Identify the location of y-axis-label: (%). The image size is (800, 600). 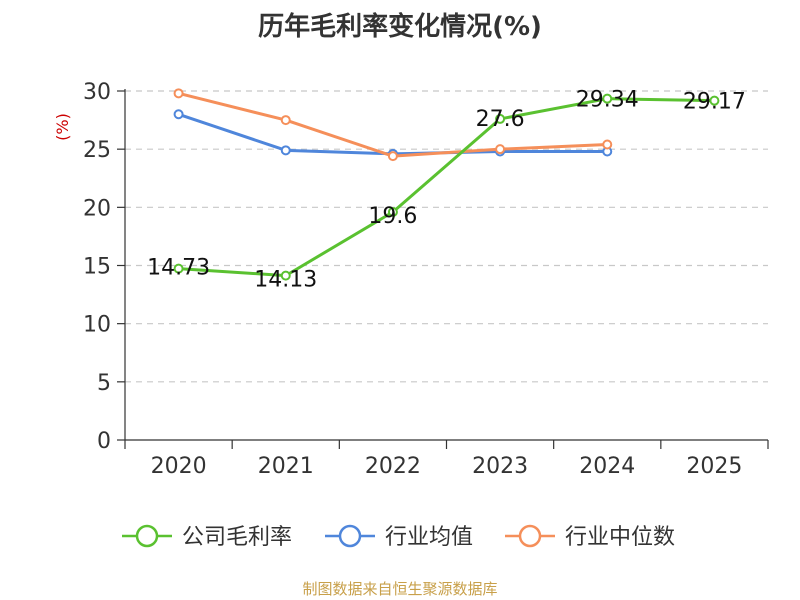
(62, 127).